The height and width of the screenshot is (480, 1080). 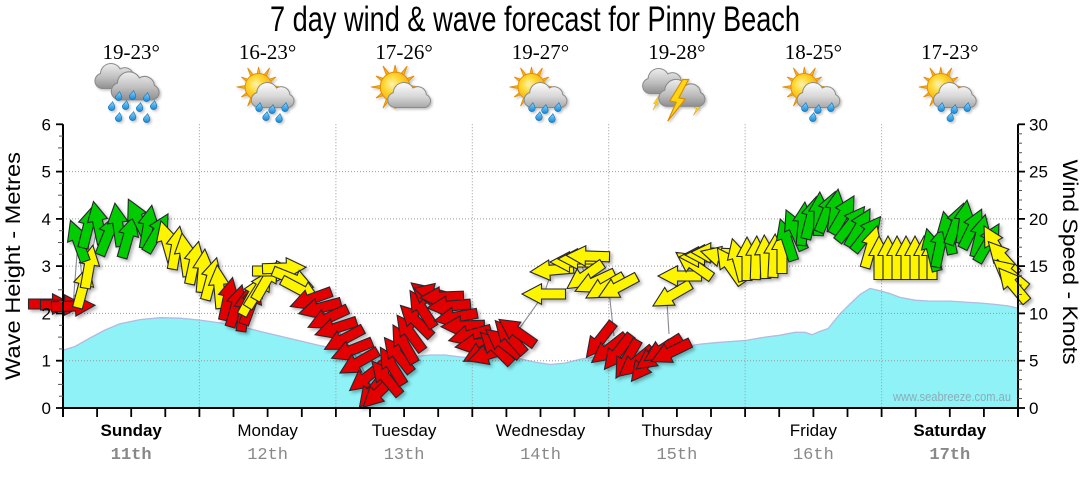 What do you see at coordinates (540, 455) in the screenshot?
I see `svg-text: 14th` at bounding box center [540, 455].